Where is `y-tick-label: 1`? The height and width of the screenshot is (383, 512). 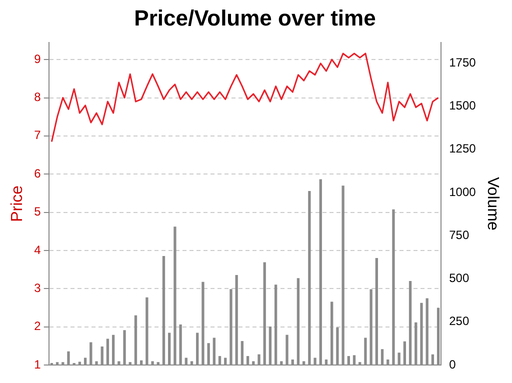
y-tick-label: 1 is located at coordinates (38, 364).